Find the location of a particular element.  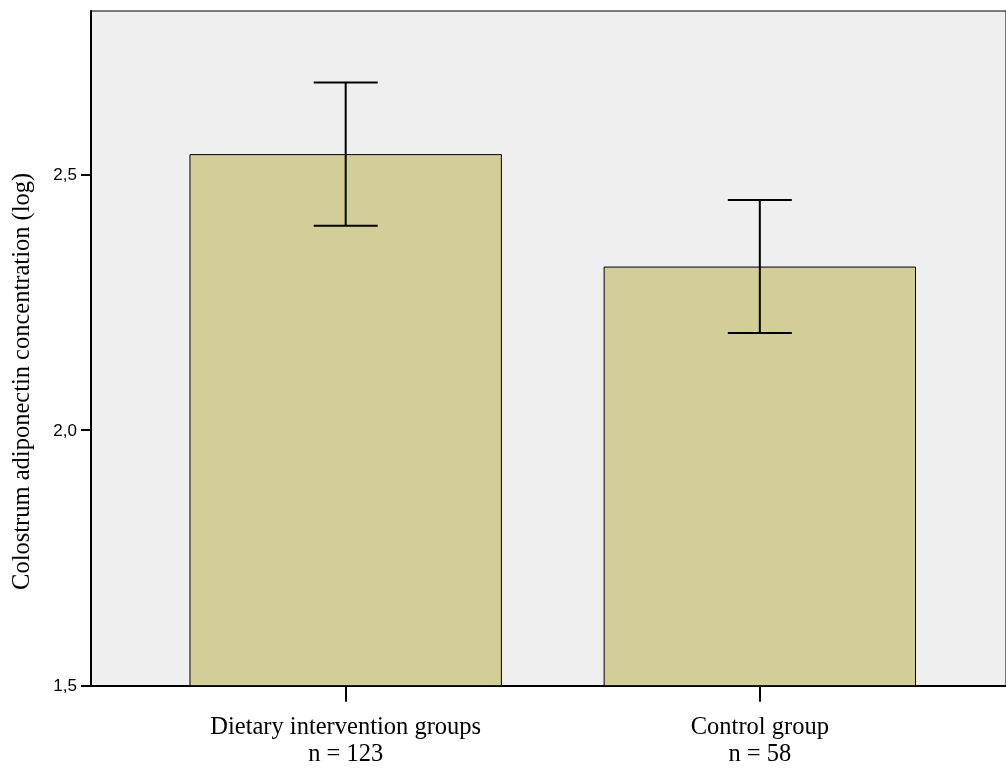

x-tick-label: Dietary intervention groups n = 123 is located at coordinates (346, 739).